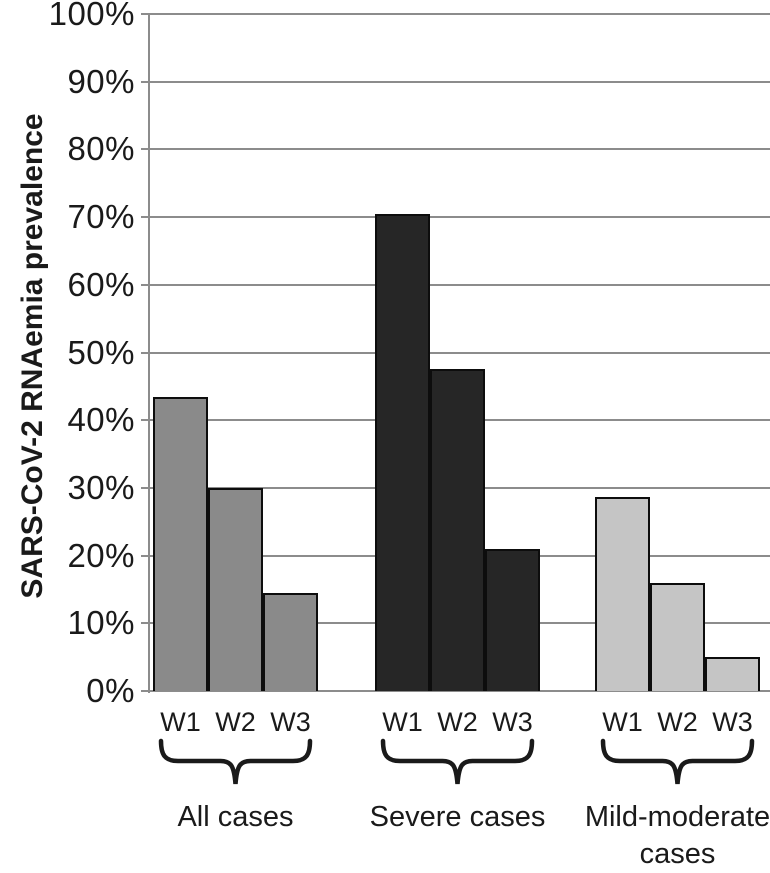  I want to click on y-tick-label: 100%, so click(79, 17).